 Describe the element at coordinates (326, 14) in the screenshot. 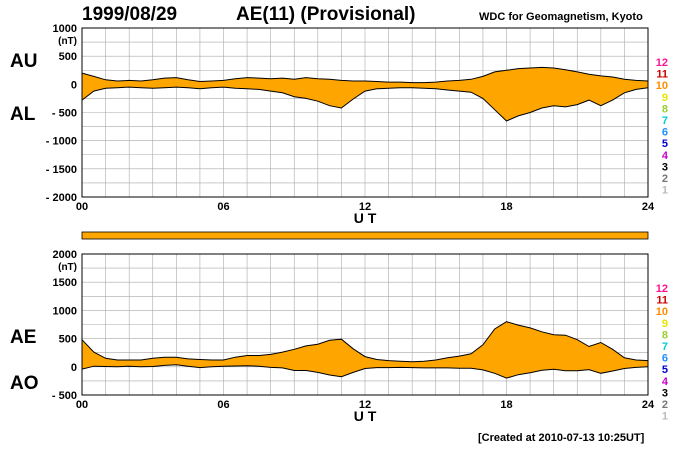

I see `chart-title: AE(11) (Provisional)` at that location.